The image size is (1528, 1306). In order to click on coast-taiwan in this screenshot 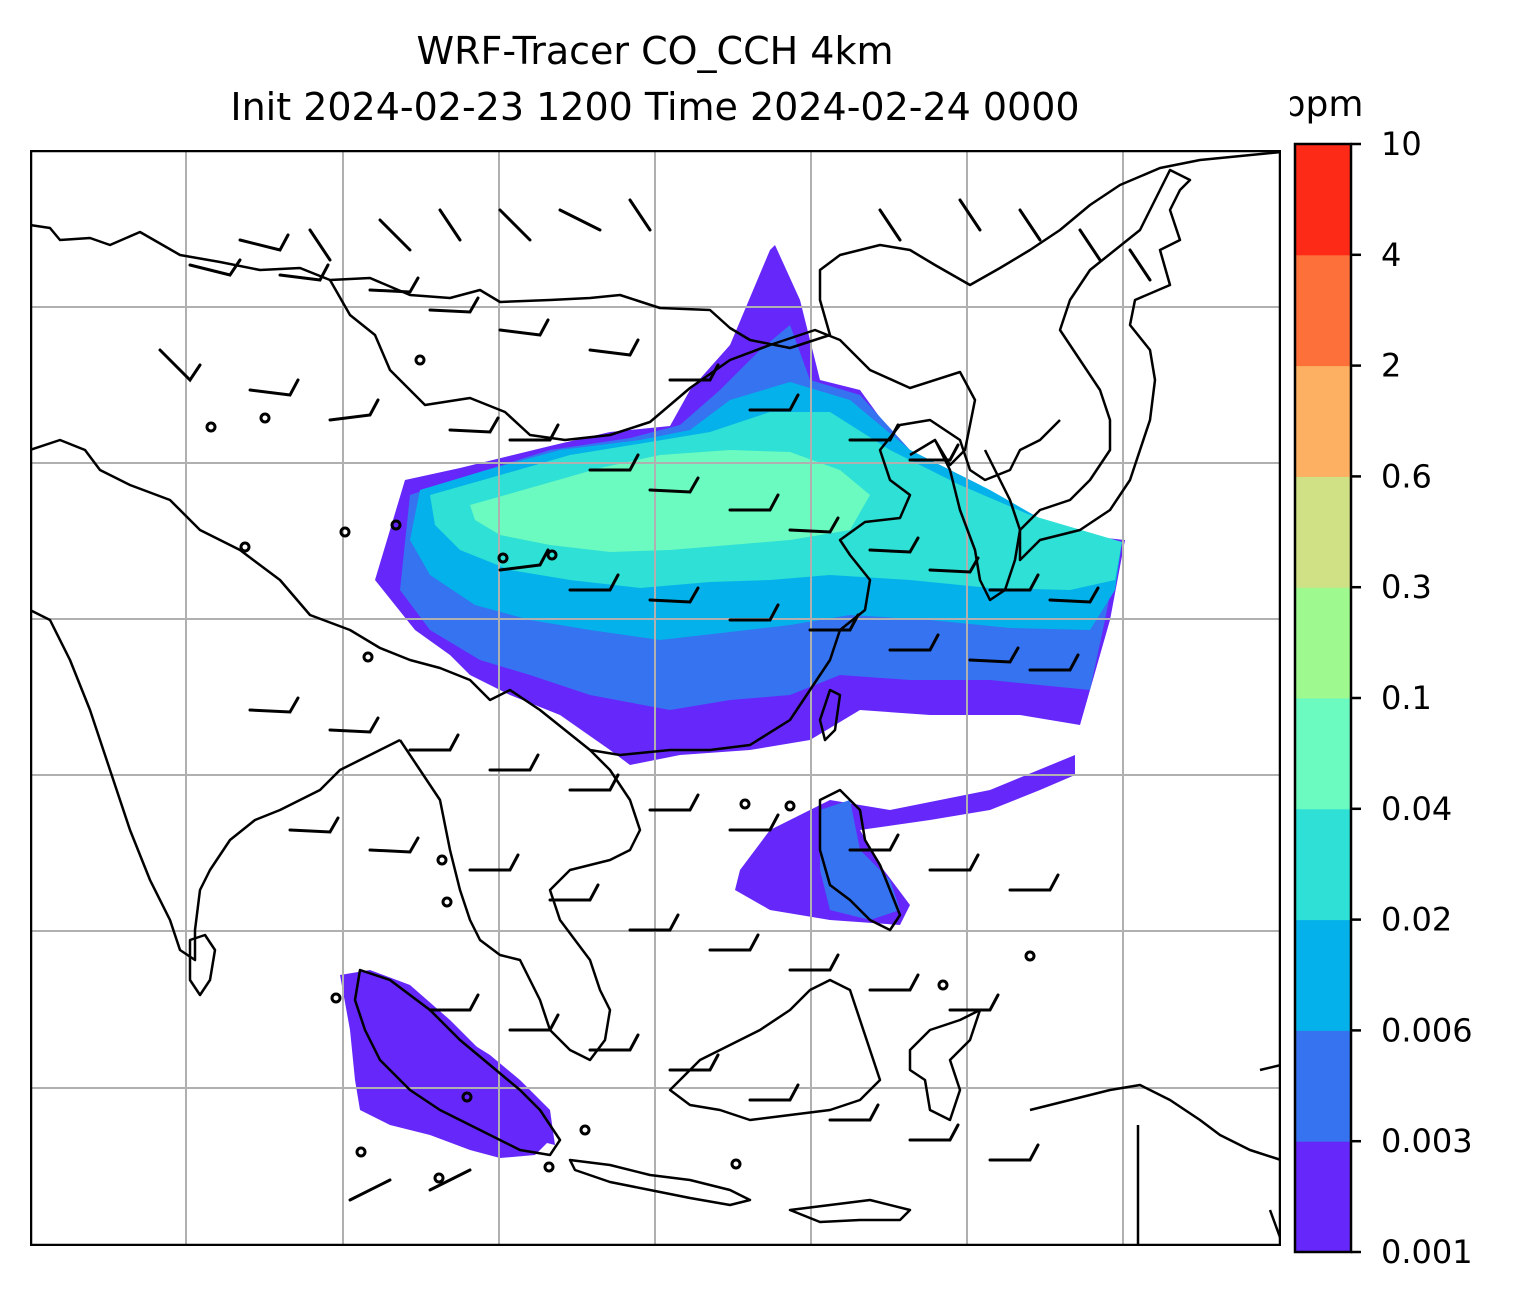, I will do `click(830, 715)`.